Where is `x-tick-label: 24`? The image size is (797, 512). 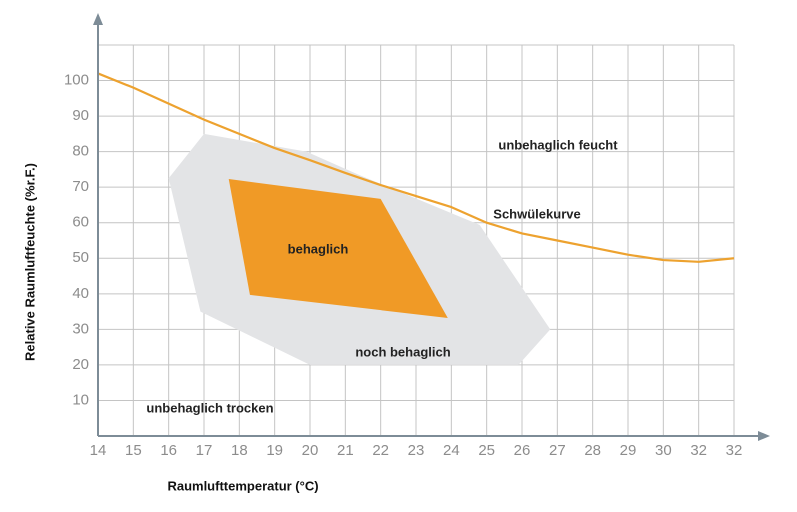
x-tick-label: 24 is located at coordinates (451, 450).